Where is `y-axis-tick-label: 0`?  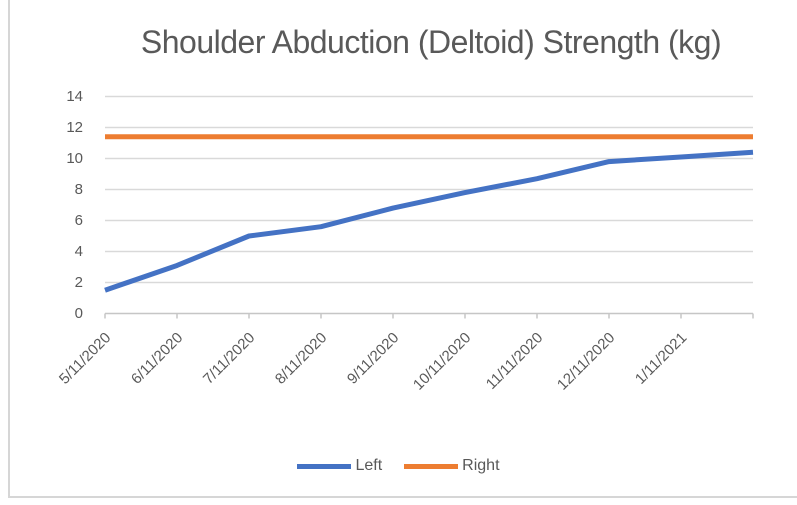 y-axis-tick-label: 0 is located at coordinates (78, 313).